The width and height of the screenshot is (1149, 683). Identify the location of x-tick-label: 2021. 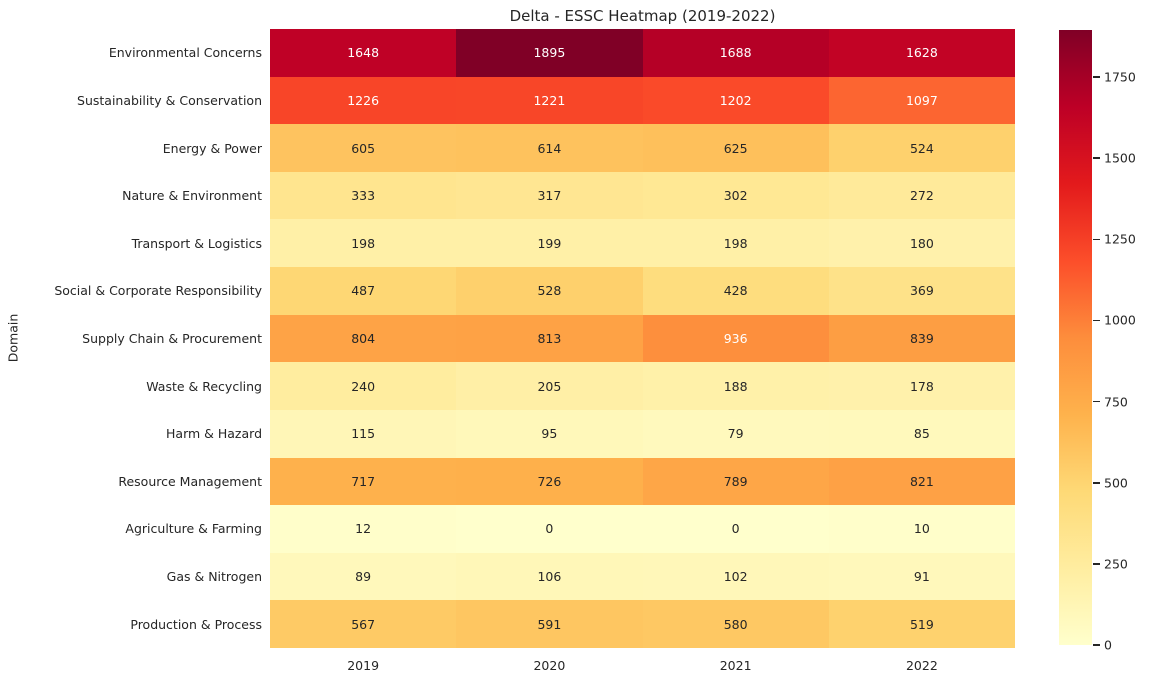
(735, 665).